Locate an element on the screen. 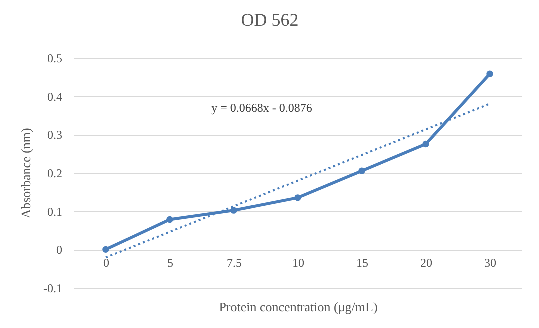 The image size is (539, 328). y-tick-label: 0.5 is located at coordinates (55, 59).